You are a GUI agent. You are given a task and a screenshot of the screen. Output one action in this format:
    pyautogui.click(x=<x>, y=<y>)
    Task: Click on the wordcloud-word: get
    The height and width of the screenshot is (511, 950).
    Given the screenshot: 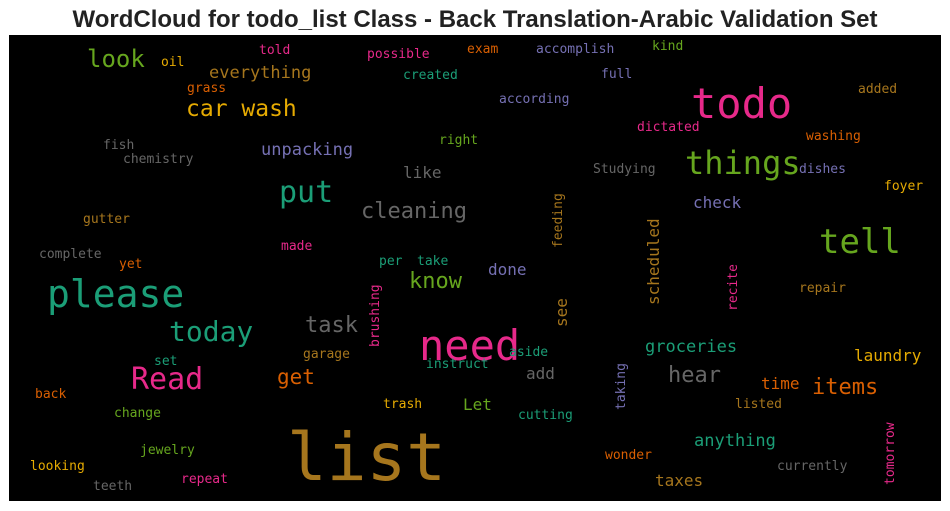 What is the action you would take?
    pyautogui.click(x=296, y=377)
    